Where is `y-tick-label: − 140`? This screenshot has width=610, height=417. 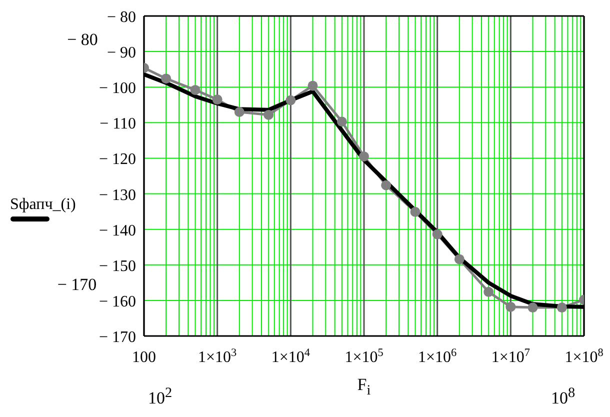
y-tick-label: − 140 is located at coordinates (117, 231).